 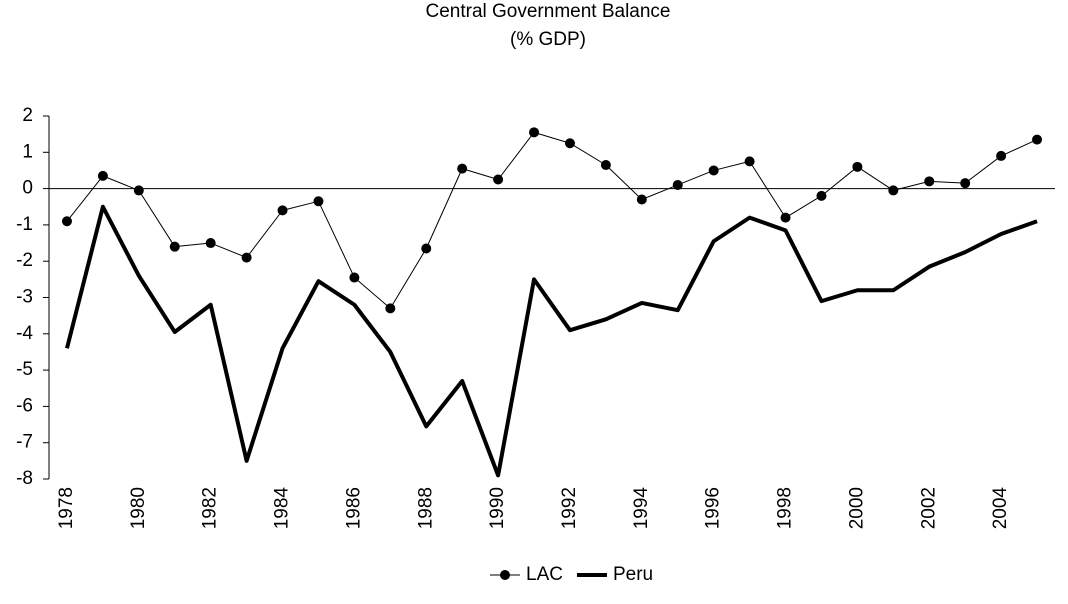 What do you see at coordinates (24, 478) in the screenshot?
I see `y-tick-label: -8` at bounding box center [24, 478].